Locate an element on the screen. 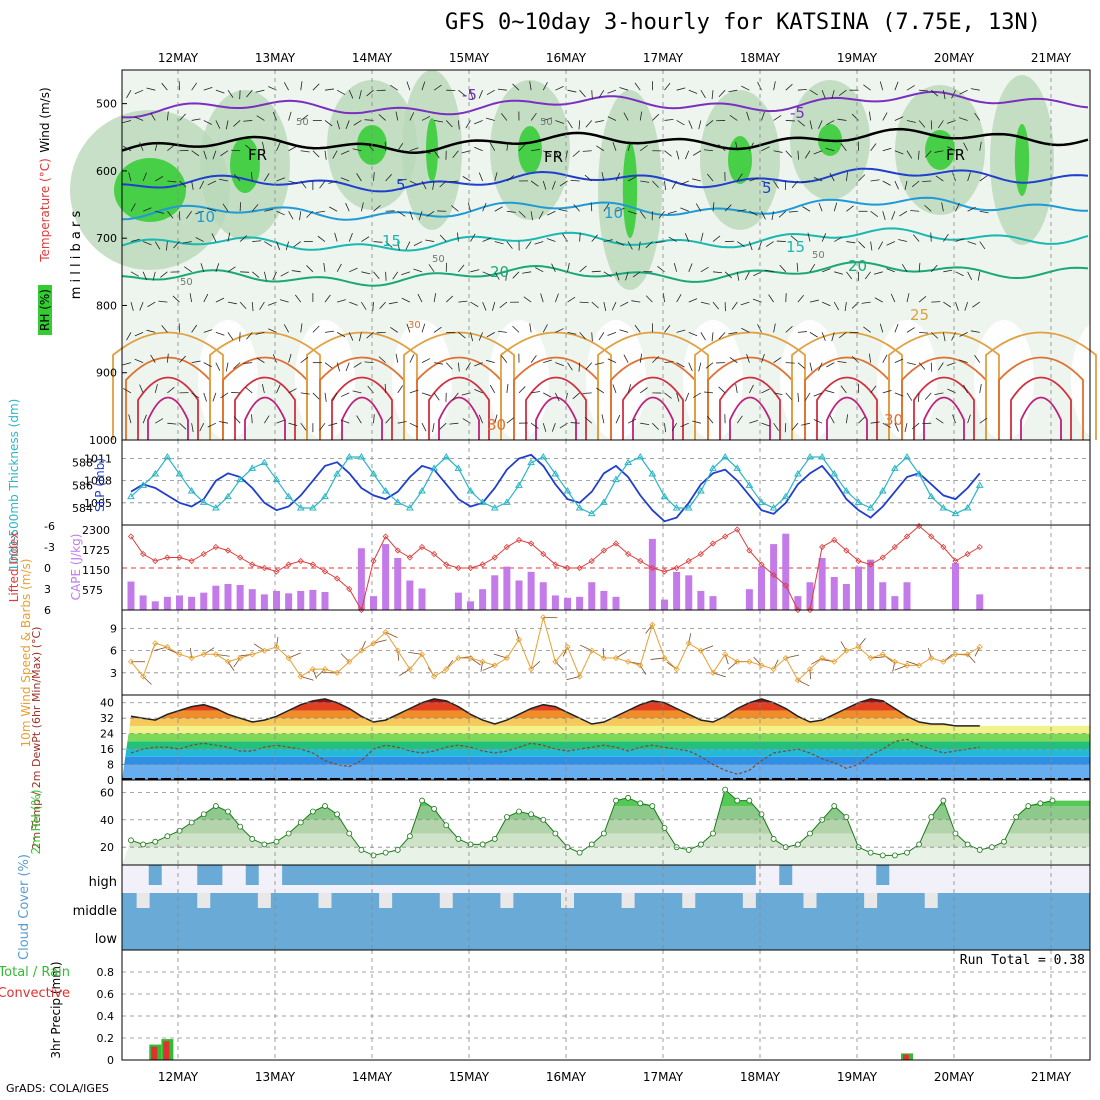 This screenshot has height=1100, width=1100. dry-region is located at coordinates (325, 380).